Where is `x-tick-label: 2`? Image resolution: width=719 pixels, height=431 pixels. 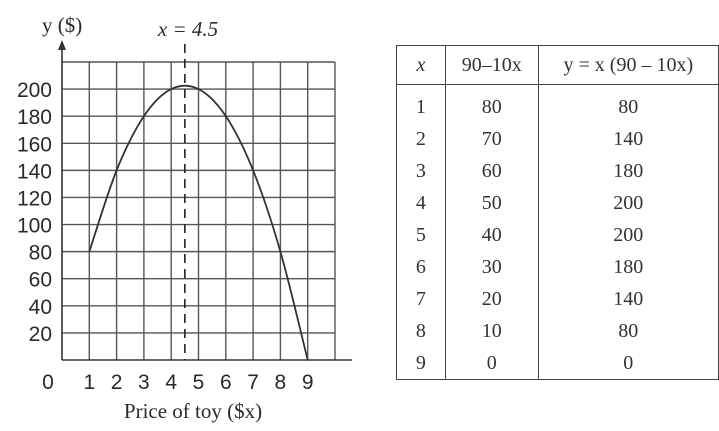 x-tick-label: 2 is located at coordinates (117, 382).